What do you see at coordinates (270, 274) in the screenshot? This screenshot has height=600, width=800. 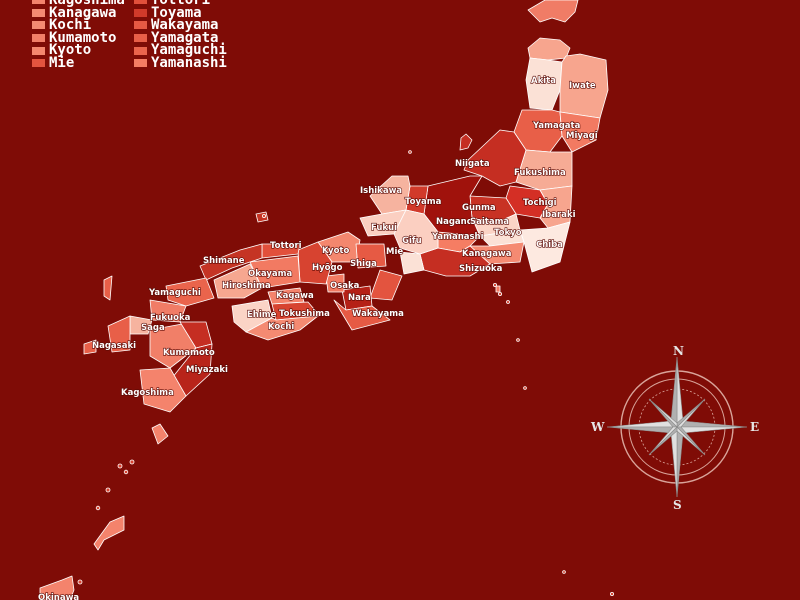 I see `map-label: Okayama` at bounding box center [270, 274].